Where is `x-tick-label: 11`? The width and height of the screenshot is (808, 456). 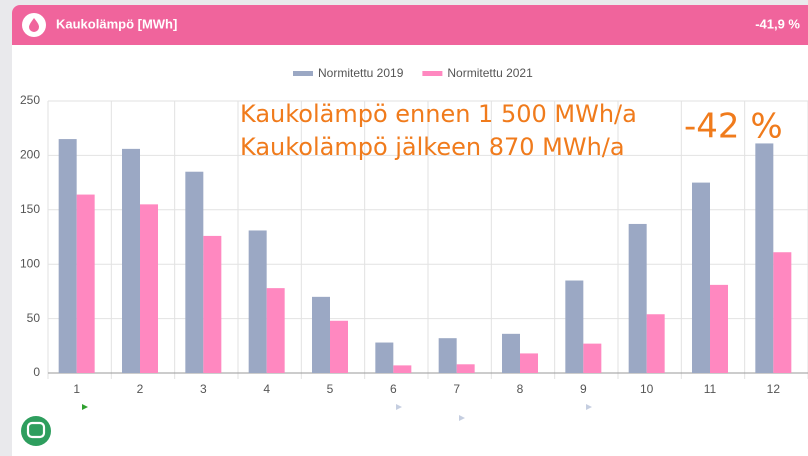
x-tick-label: 11 is located at coordinates (710, 389).